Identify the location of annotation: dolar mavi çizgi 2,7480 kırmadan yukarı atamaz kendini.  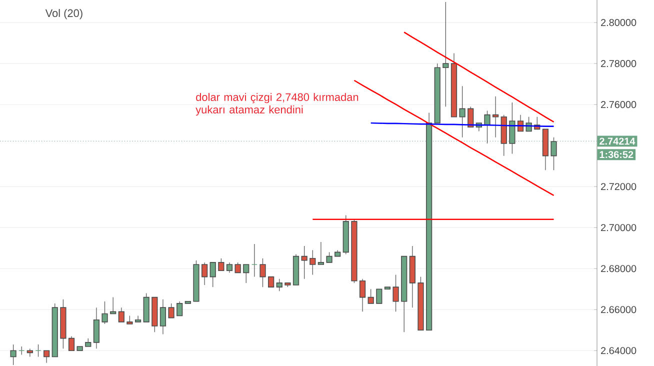
(277, 104).